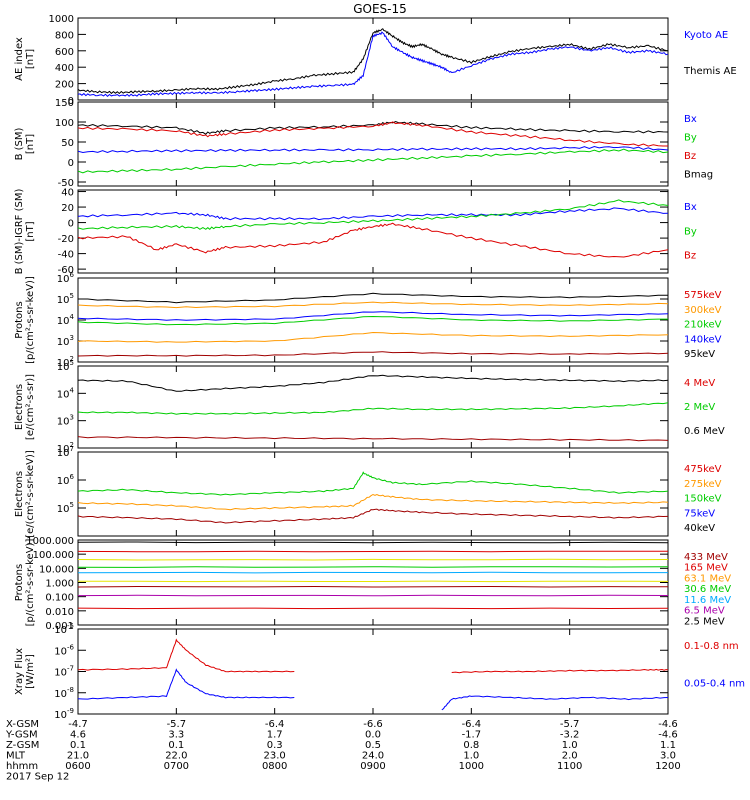 This screenshot has height=800, width=750. What do you see at coordinates (570, 756) in the screenshot?
I see `ephemeris-value: 2.0` at bounding box center [570, 756].